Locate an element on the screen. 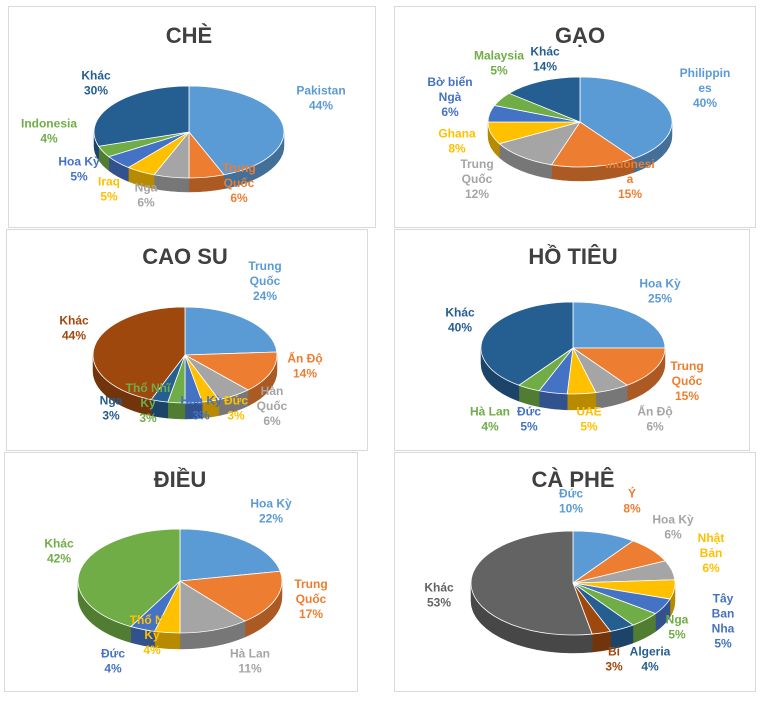 The height and width of the screenshot is (702, 763). chart-title: CÀ PHÊ is located at coordinates (572, 479).